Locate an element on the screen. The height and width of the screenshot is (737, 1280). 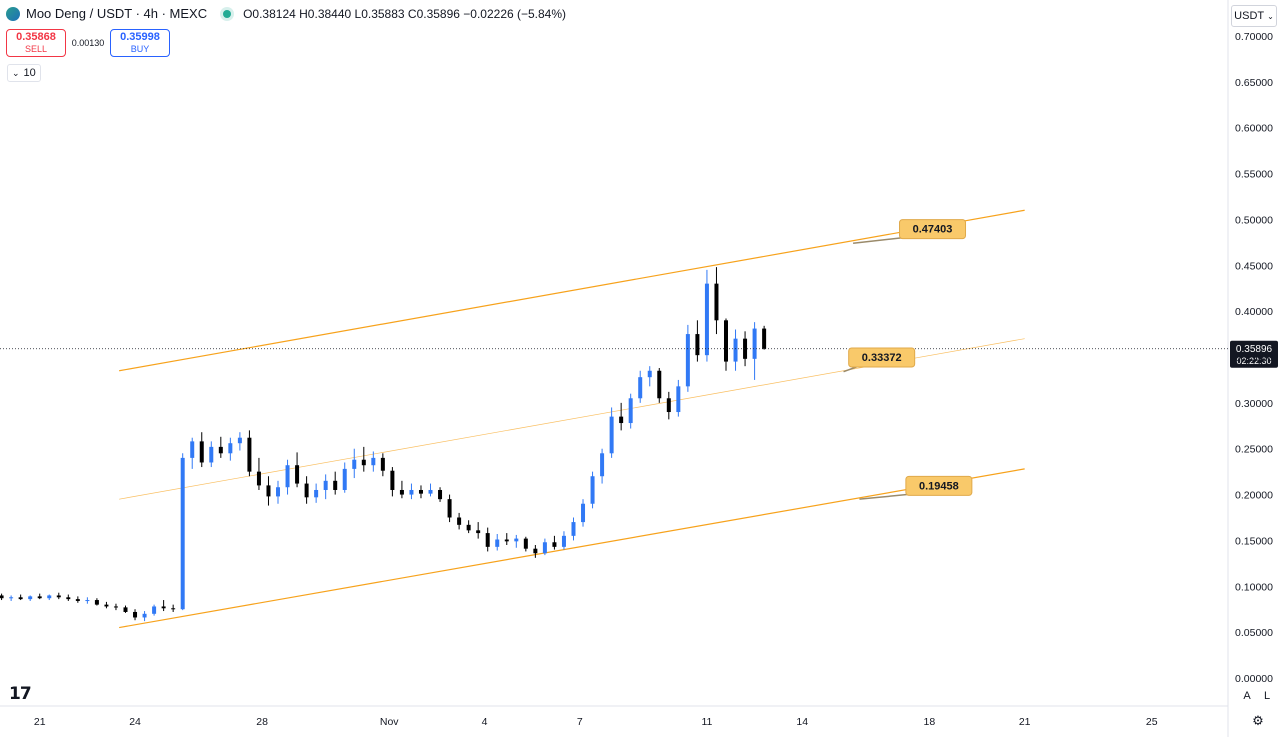
price-annotations-group: 0.47403 0.33372 0.19458 is located at coordinates (908, 359).